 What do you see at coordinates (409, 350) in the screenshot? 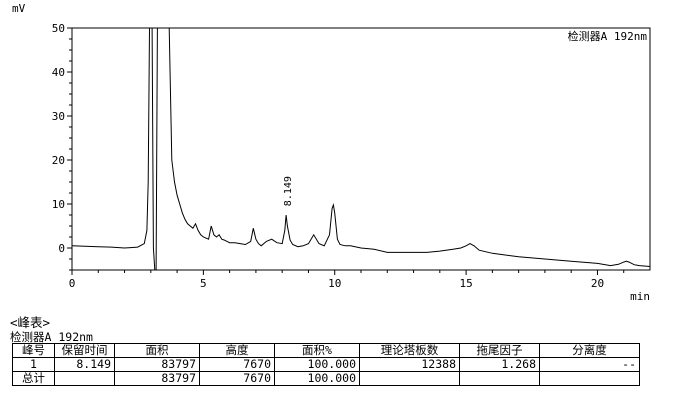
I see `header-theoretical-plates: 理论塔板数` at bounding box center [409, 350].